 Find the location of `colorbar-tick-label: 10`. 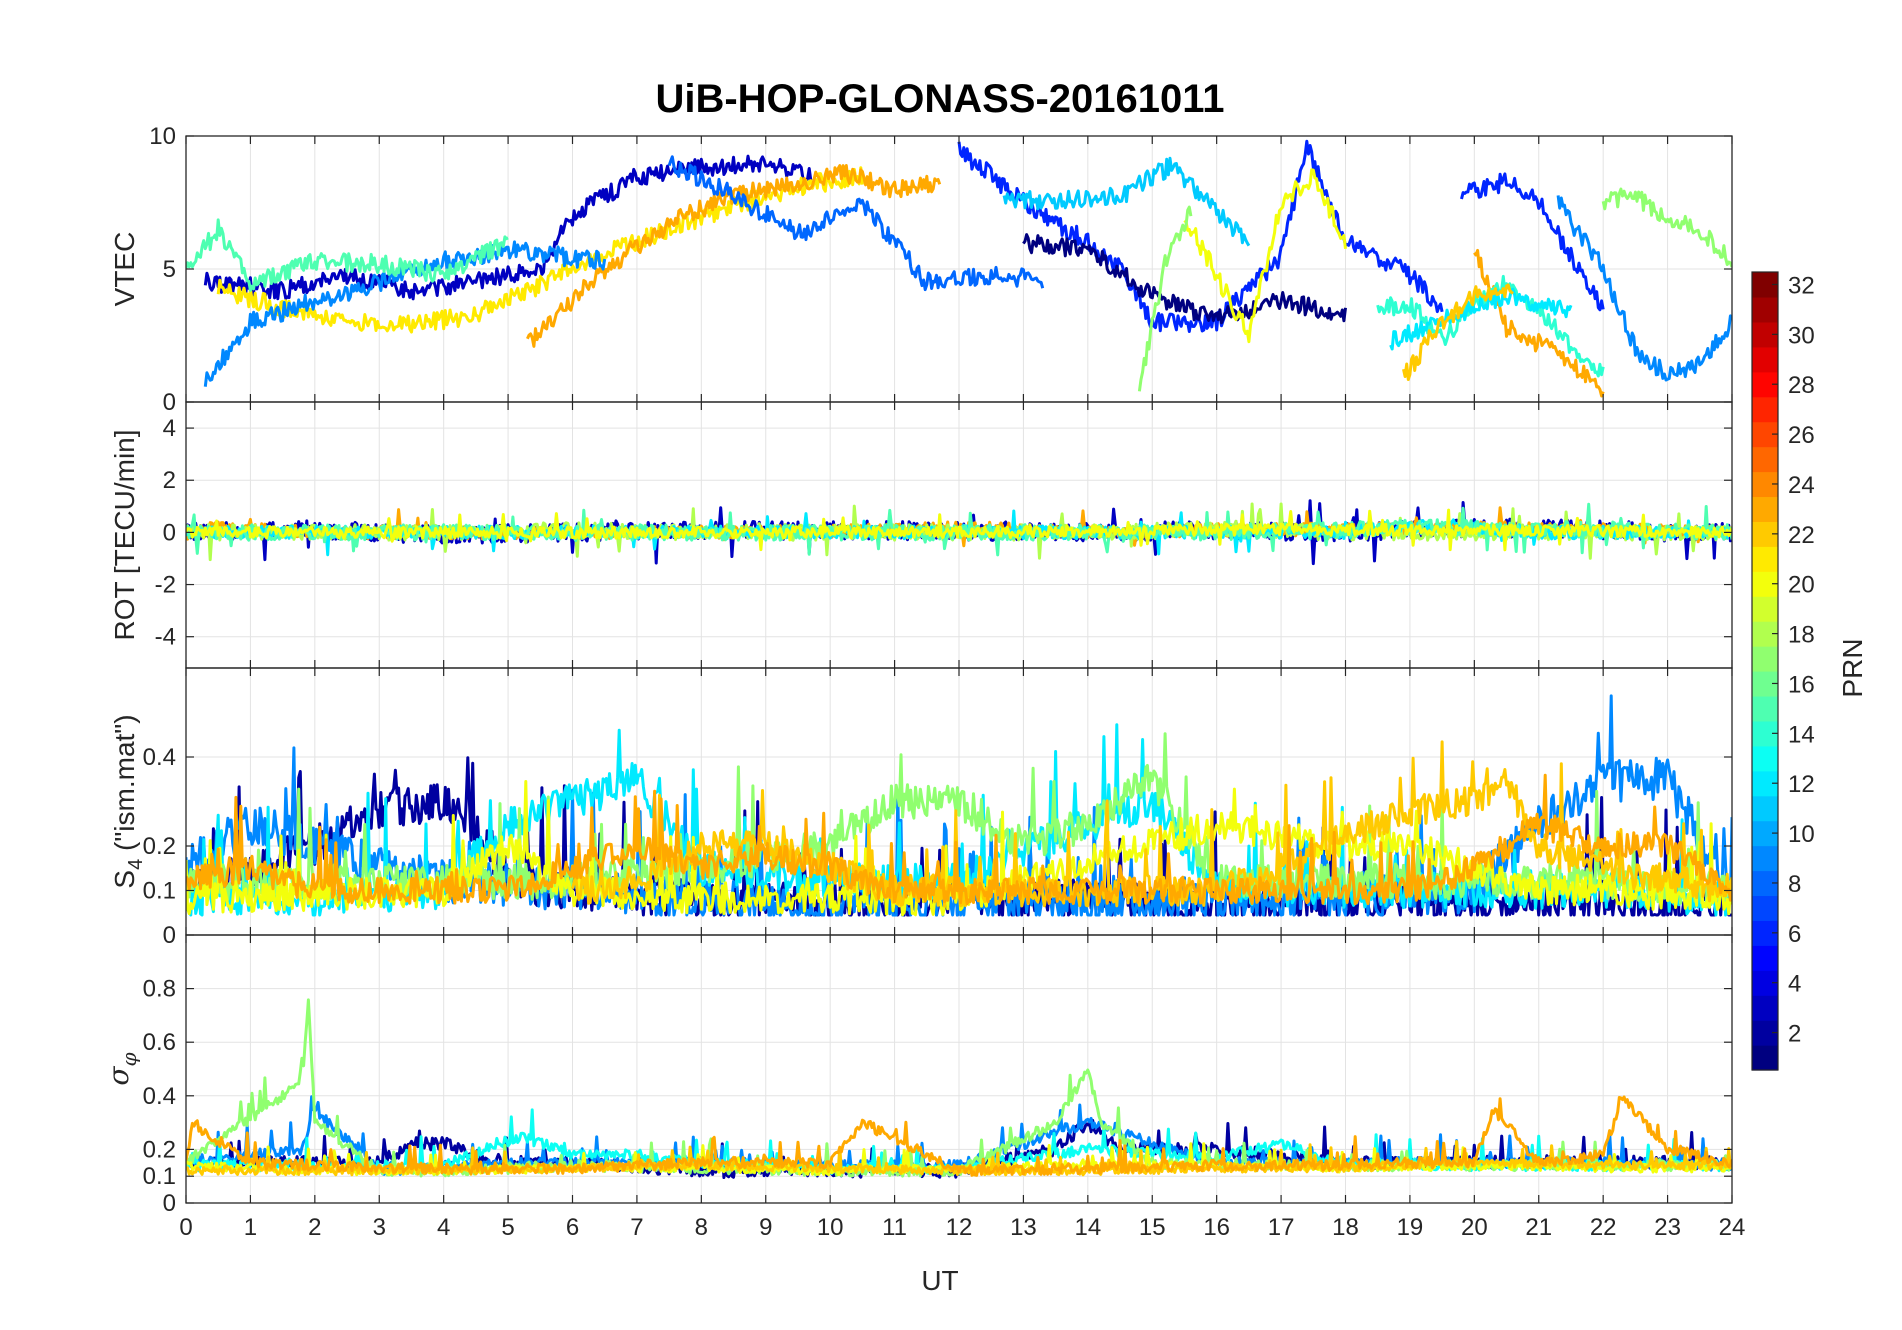

colorbar-tick-label: 10 is located at coordinates (1801, 834).